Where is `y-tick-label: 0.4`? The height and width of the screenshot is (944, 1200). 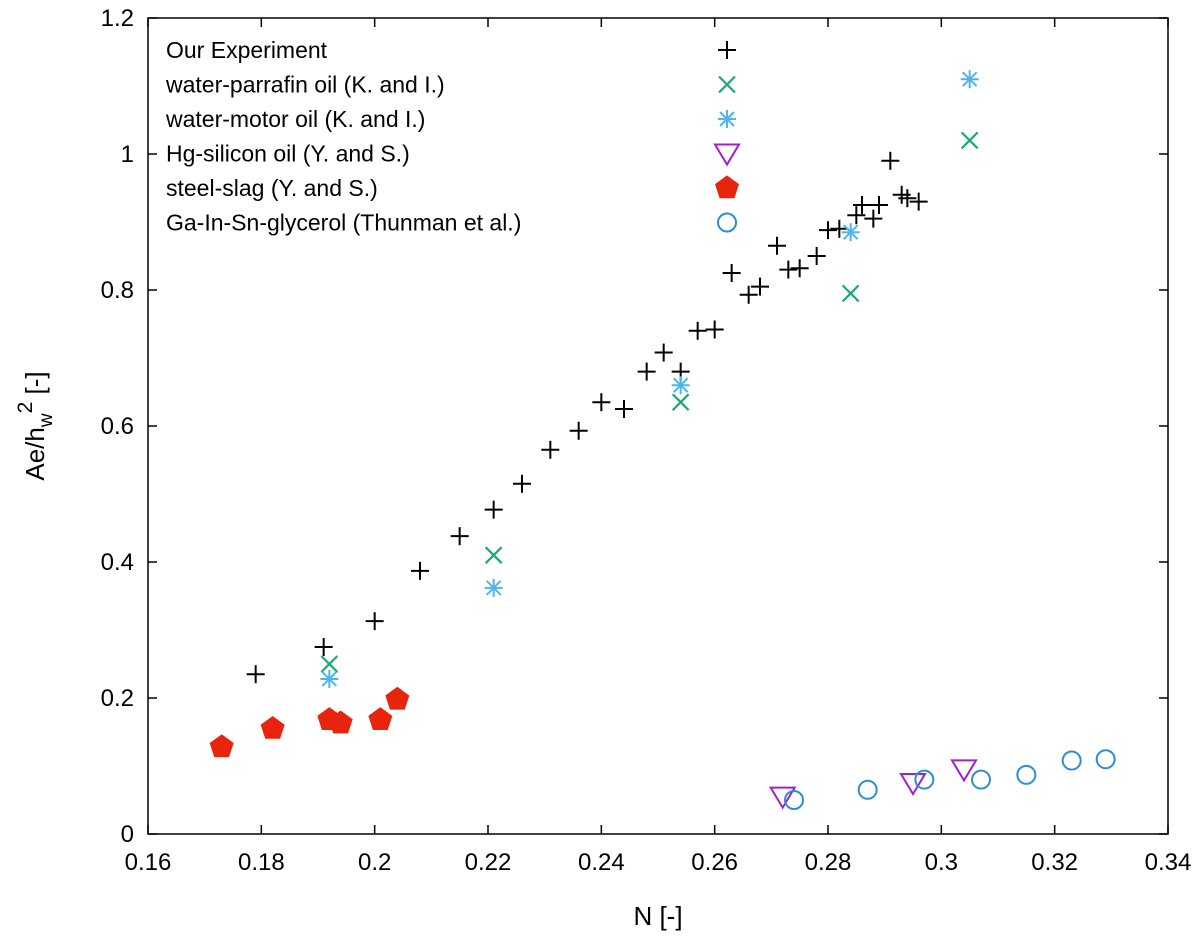
y-tick-label: 0.4 is located at coordinates (117, 562).